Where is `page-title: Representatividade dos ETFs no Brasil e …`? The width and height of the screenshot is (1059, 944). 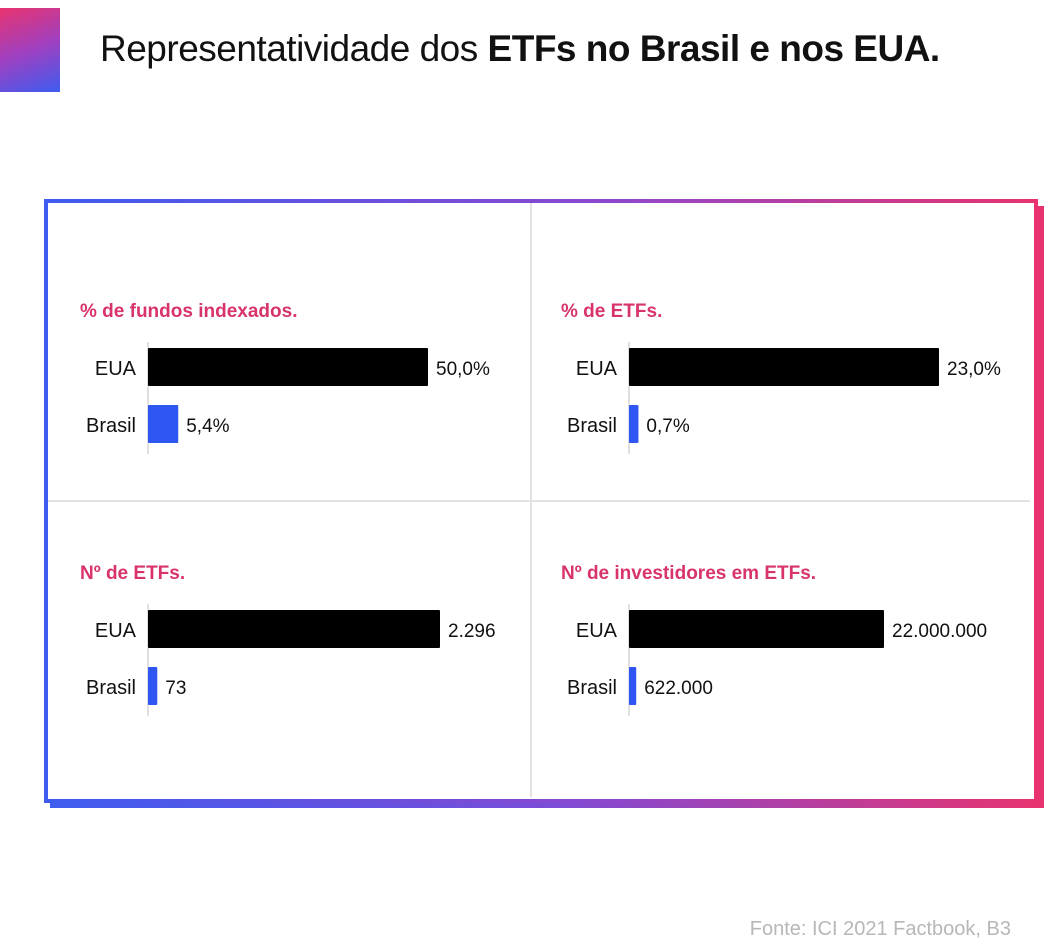
page-title: Representatividade dos ETFs no Brasil e … is located at coordinates (520, 49).